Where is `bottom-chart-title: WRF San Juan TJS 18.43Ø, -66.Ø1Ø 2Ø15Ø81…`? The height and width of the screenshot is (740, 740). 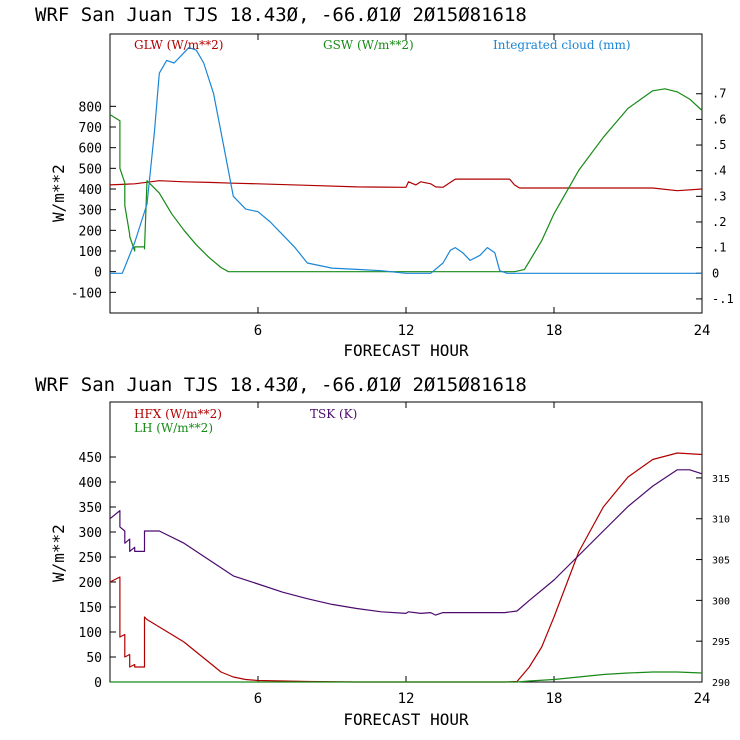
bottom-chart-title: WRF San Juan TJS 18.43Ø, -66.Ø1Ø 2Ø15Ø81… is located at coordinates (281, 385).